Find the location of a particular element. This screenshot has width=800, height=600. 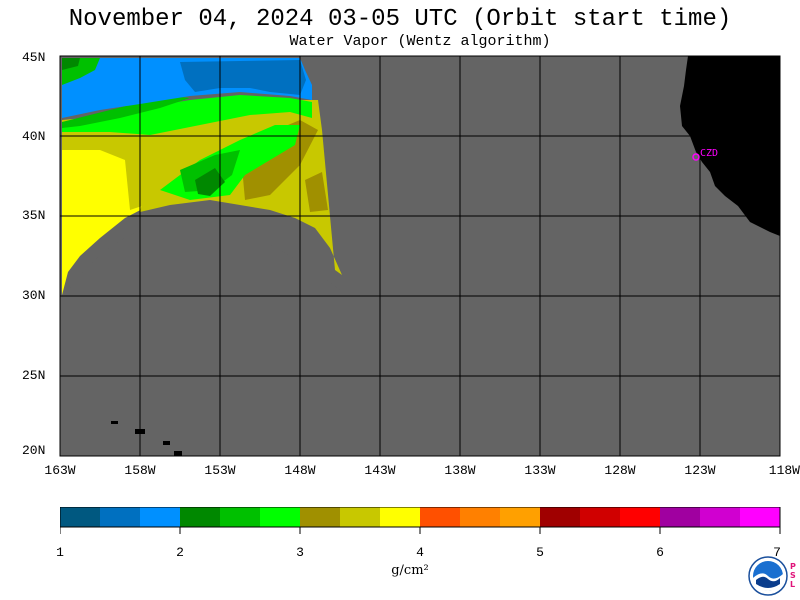

colorbar-units: g/cm² is located at coordinates (410, 570).